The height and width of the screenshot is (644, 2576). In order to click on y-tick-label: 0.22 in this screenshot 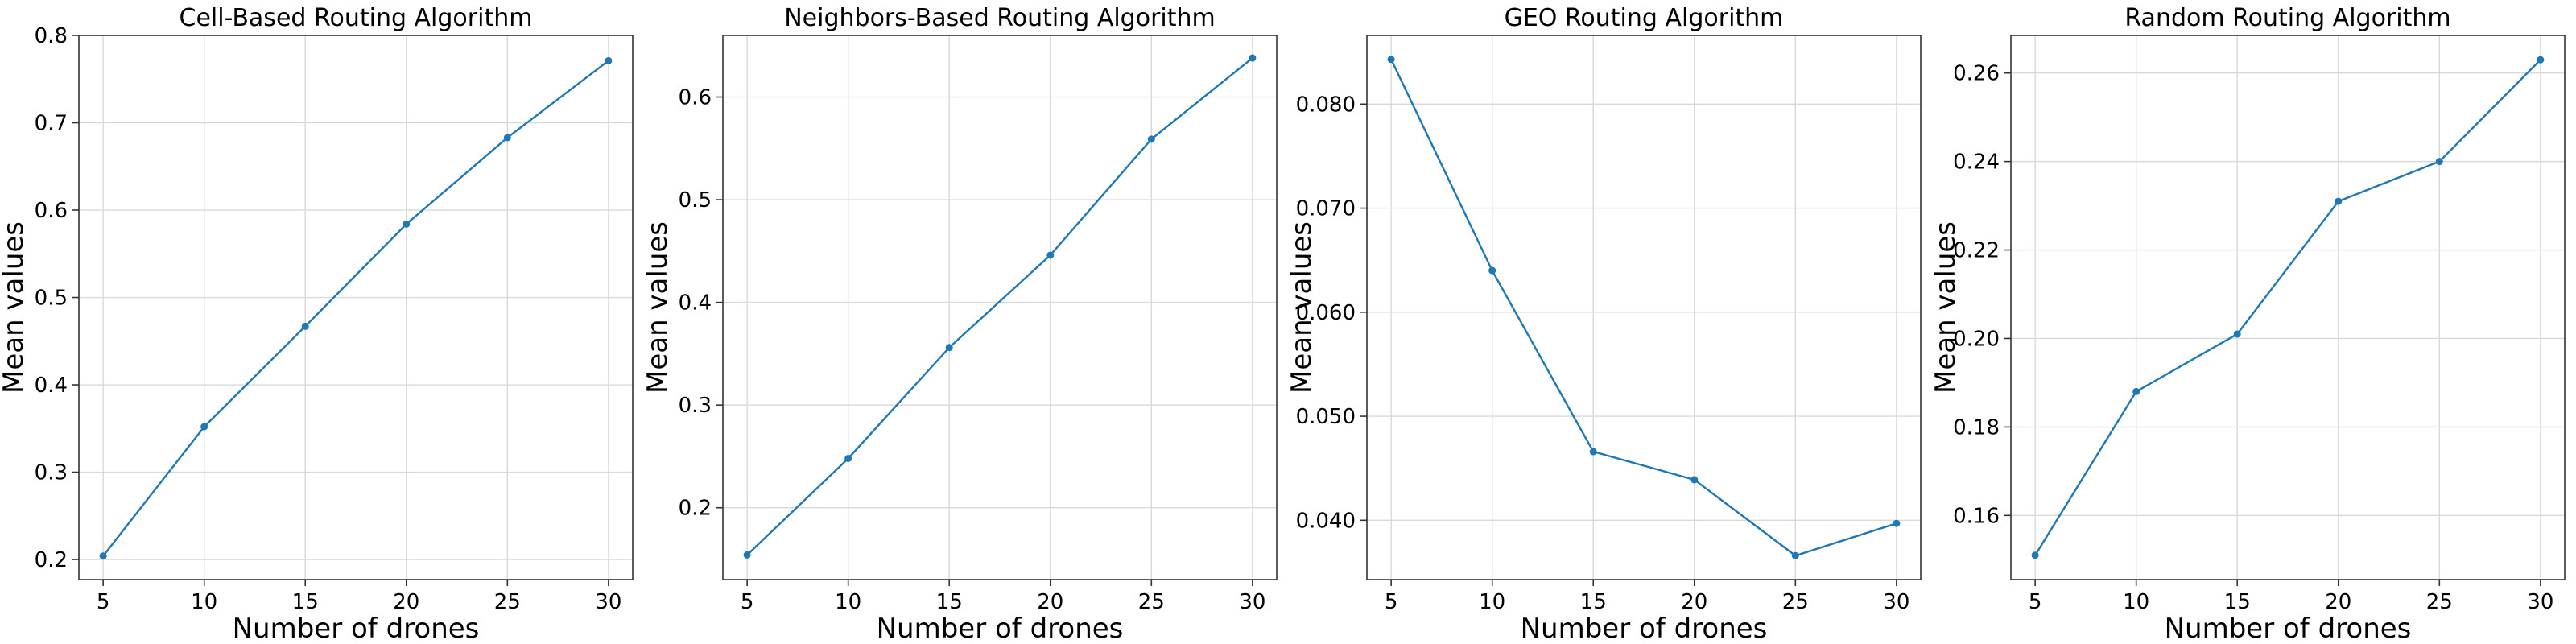, I will do `click(1976, 251)`.